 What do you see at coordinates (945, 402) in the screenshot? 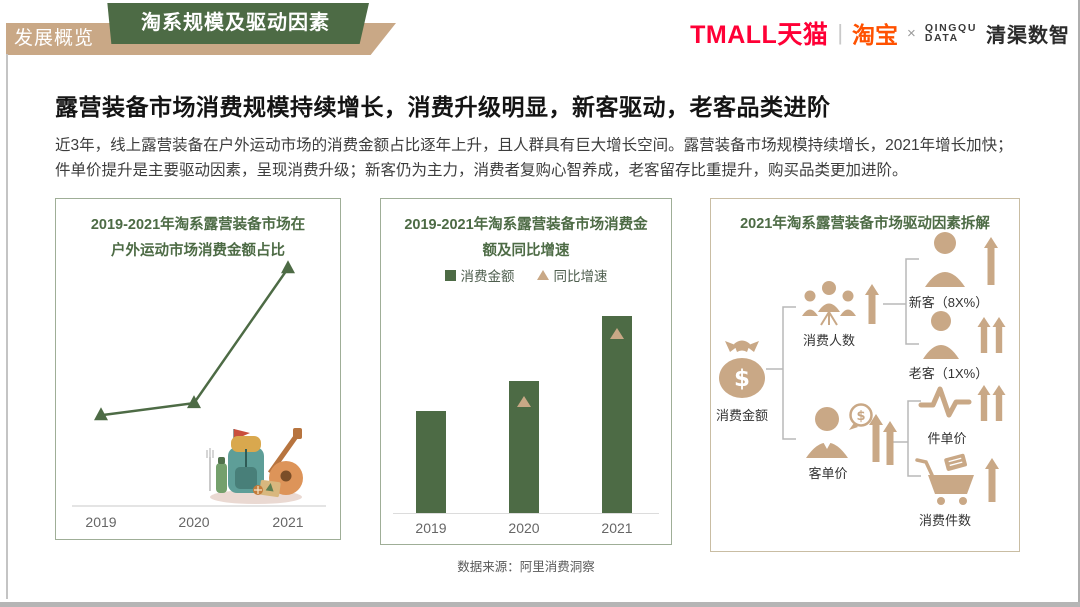
I see `pulse-icon` at bounding box center [945, 402].